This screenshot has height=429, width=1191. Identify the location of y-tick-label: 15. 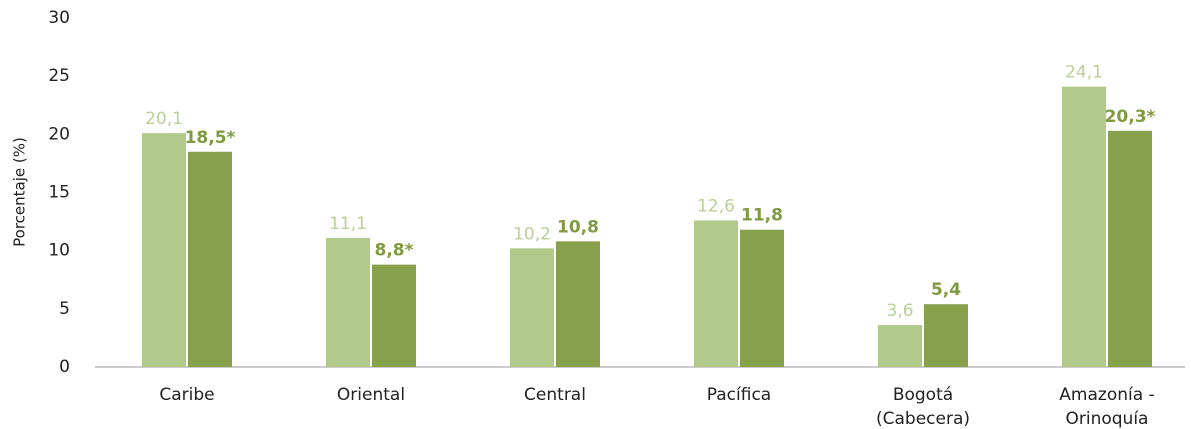
(59, 193).